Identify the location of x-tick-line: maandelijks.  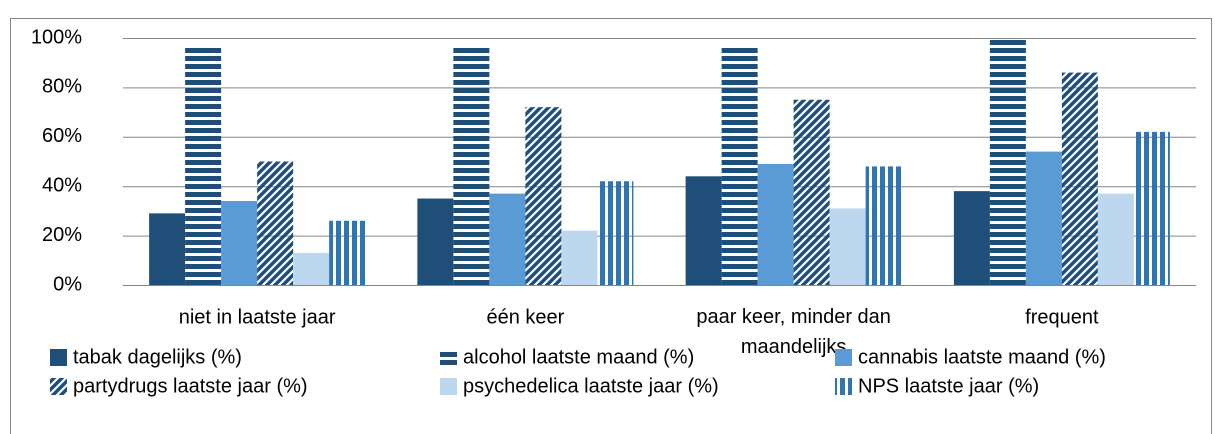
(794, 347).